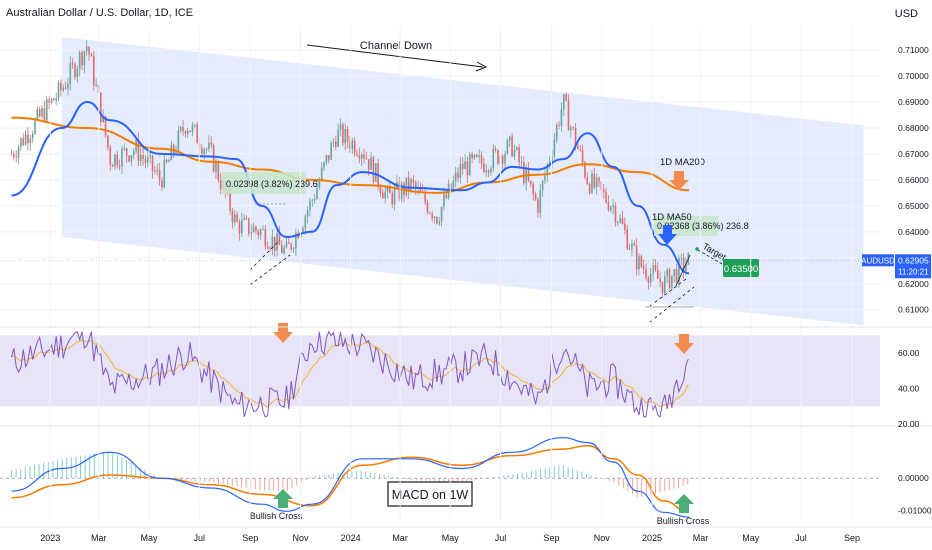 The height and width of the screenshot is (550, 932). What do you see at coordinates (99, 538) in the screenshot?
I see `x-tick-label: Mar` at bounding box center [99, 538].